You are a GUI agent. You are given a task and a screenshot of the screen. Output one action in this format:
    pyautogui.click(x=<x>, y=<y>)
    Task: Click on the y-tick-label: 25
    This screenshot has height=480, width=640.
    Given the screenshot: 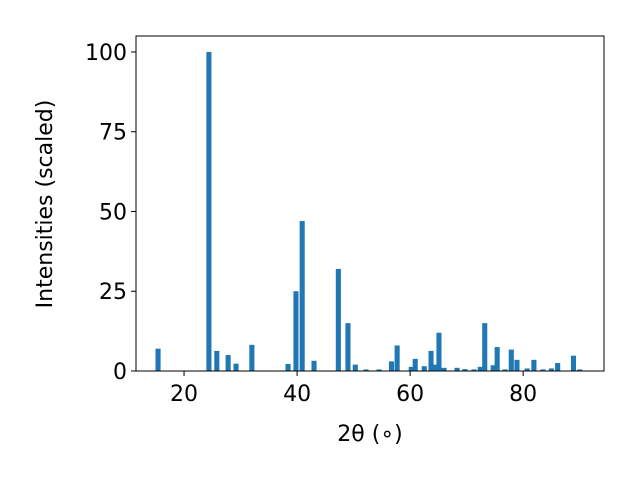 What is the action you would take?
    pyautogui.click(x=113, y=292)
    